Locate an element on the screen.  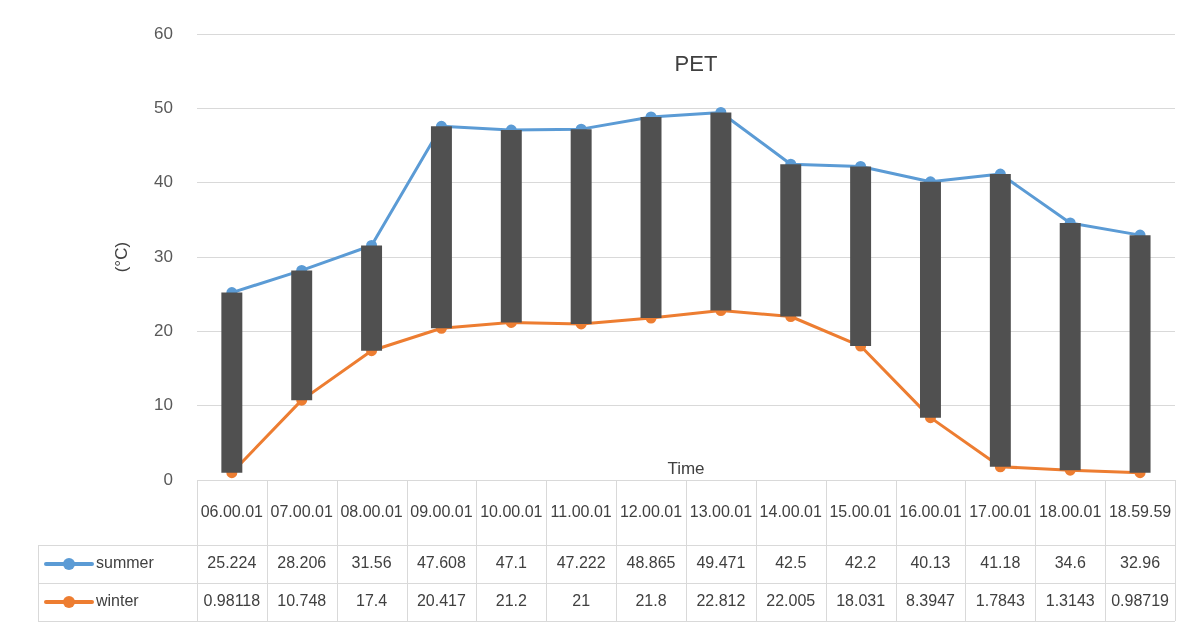
data-label: 31.56 is located at coordinates (371, 563).